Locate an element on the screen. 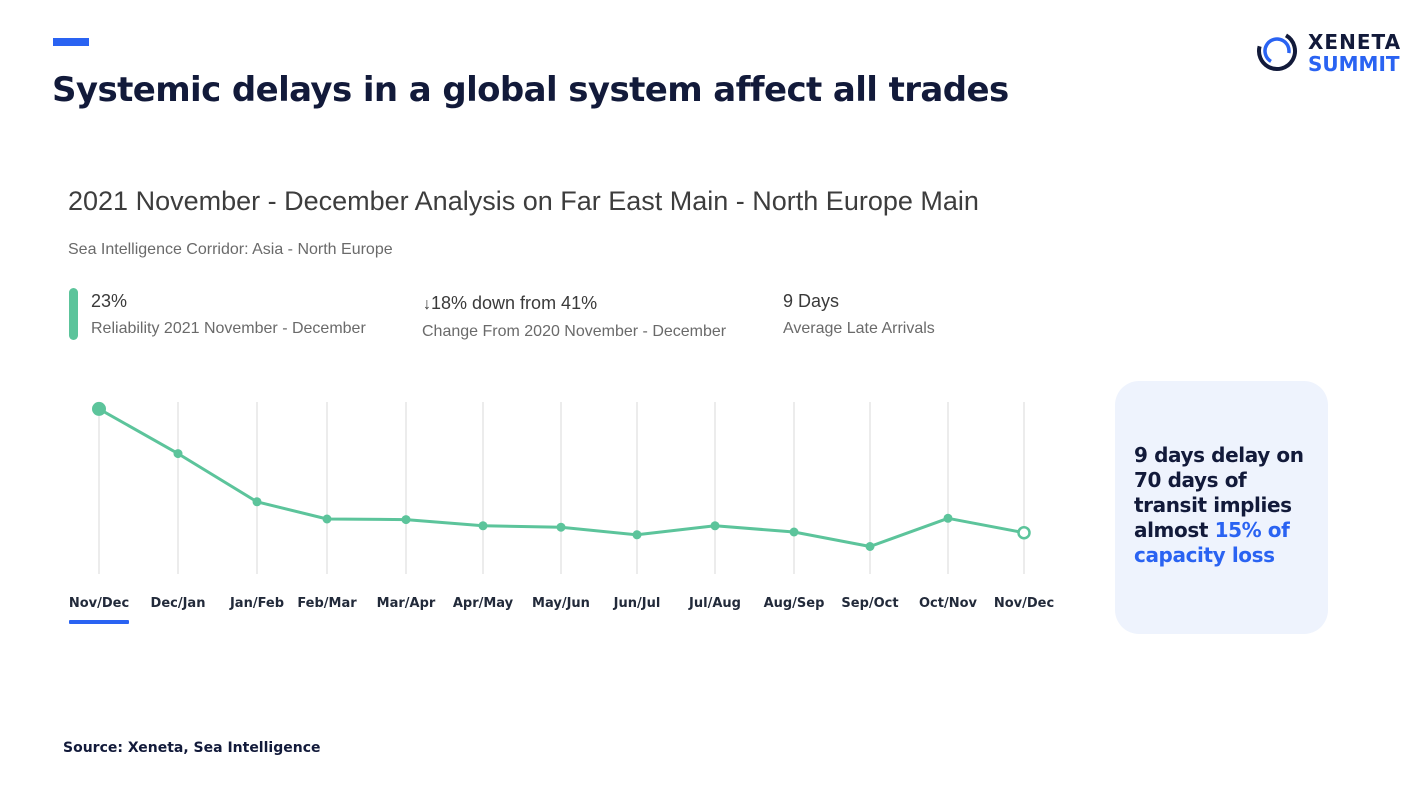  x-tick-label-2: Jan/Feb is located at coordinates (256, 603).